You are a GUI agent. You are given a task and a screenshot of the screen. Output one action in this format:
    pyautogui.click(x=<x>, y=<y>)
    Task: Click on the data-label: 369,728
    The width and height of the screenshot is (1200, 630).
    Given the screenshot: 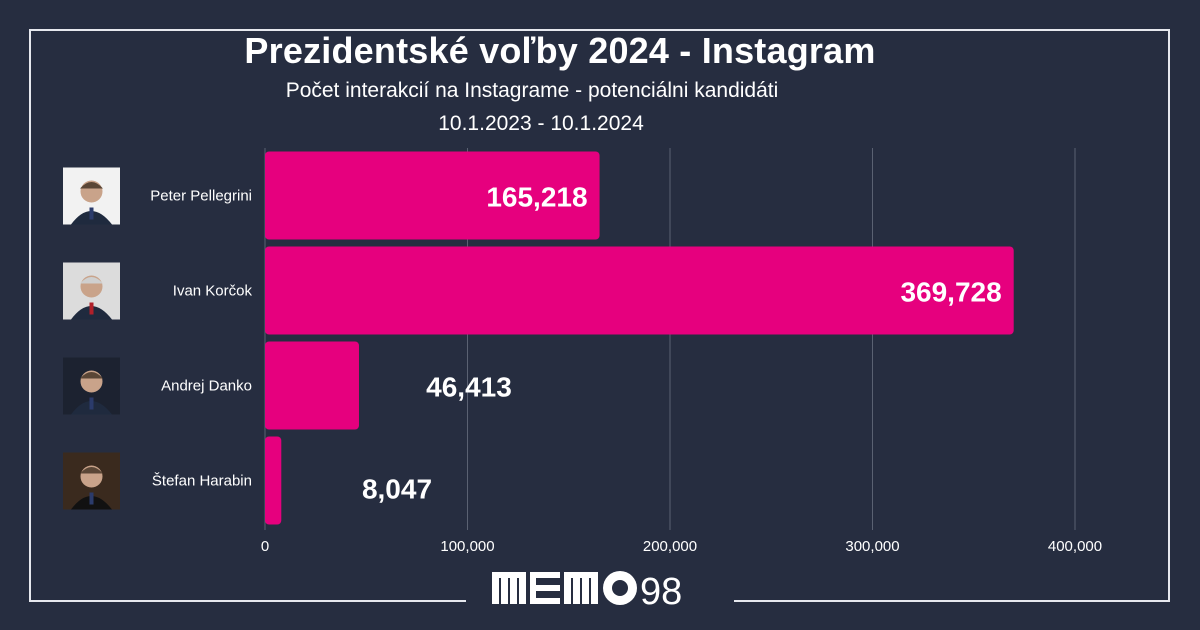 What is the action you would take?
    pyautogui.click(x=950, y=292)
    